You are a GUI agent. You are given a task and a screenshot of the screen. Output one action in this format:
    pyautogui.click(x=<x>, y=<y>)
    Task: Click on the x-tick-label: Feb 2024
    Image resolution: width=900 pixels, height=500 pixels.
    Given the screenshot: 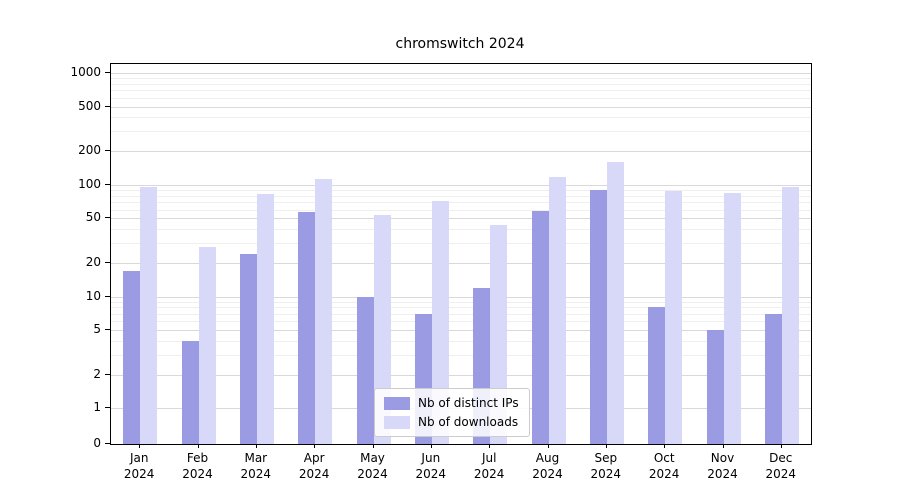 What is the action you would take?
    pyautogui.click(x=197, y=466)
    